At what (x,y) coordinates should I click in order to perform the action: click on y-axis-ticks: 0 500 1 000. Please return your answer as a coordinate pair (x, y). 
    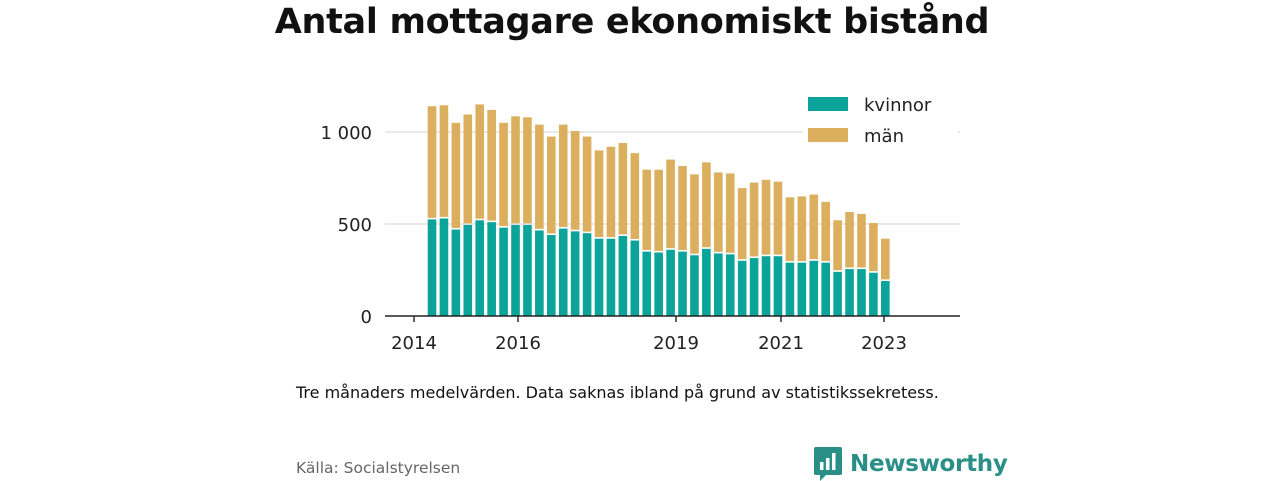
    Looking at the image, I should click on (346, 225).